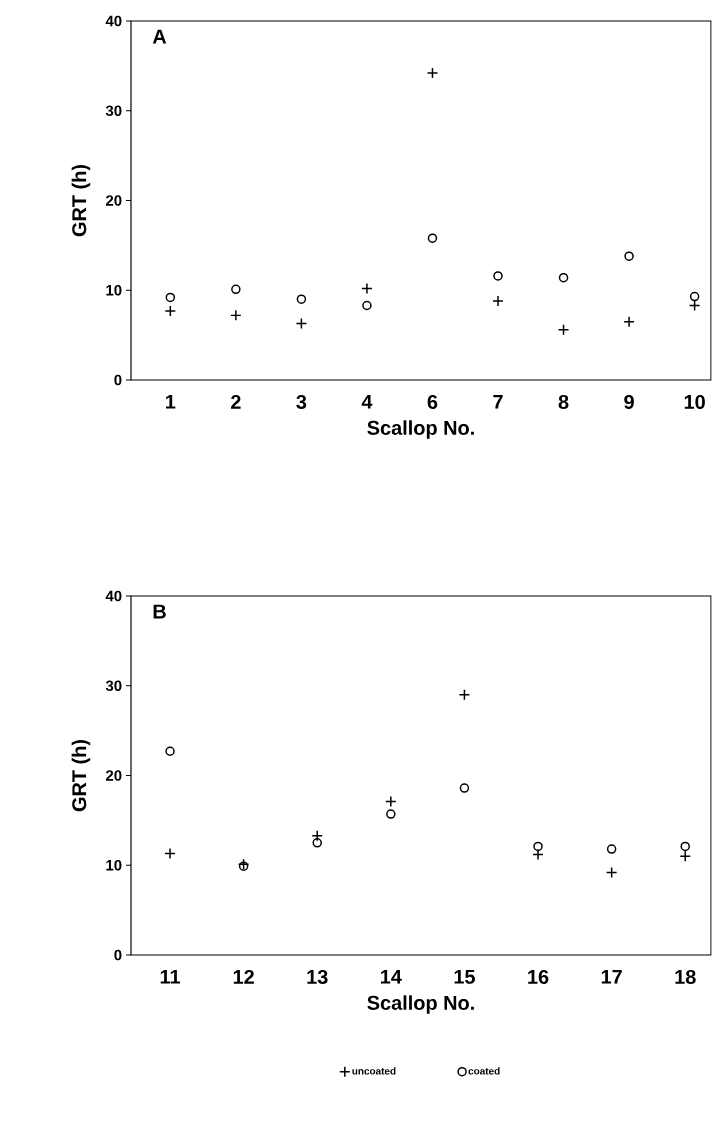 This screenshot has width=712, height=1123. What do you see at coordinates (685, 977) in the screenshot?
I see `x-tick-label: 18` at bounding box center [685, 977].